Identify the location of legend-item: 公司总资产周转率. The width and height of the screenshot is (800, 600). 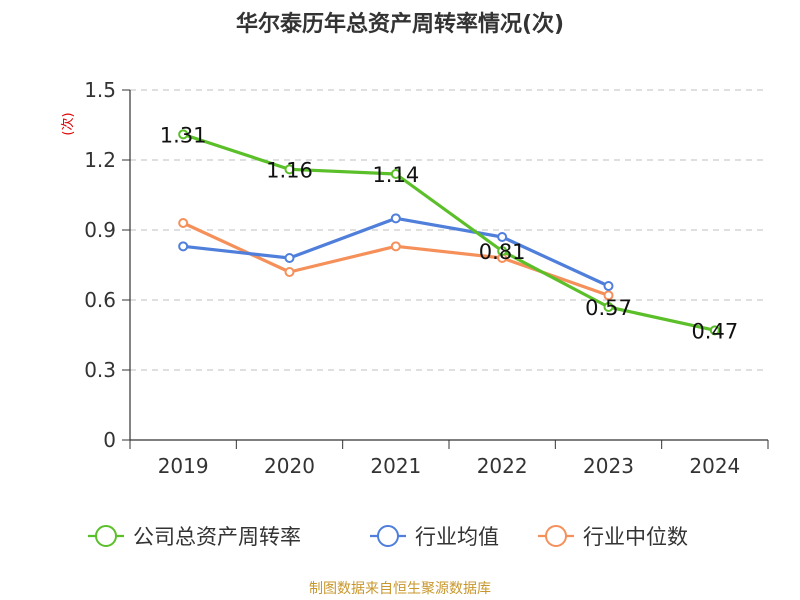
(194, 537).